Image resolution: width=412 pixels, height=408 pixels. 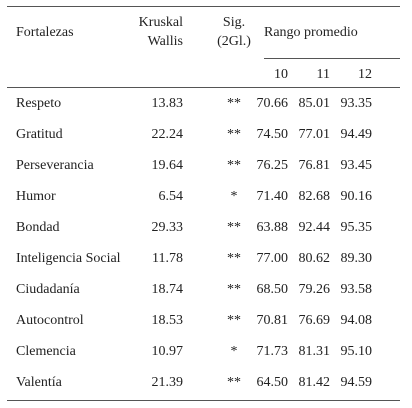 I want to click on cell-kruskal-wallis: 18.74, so click(x=167, y=289).